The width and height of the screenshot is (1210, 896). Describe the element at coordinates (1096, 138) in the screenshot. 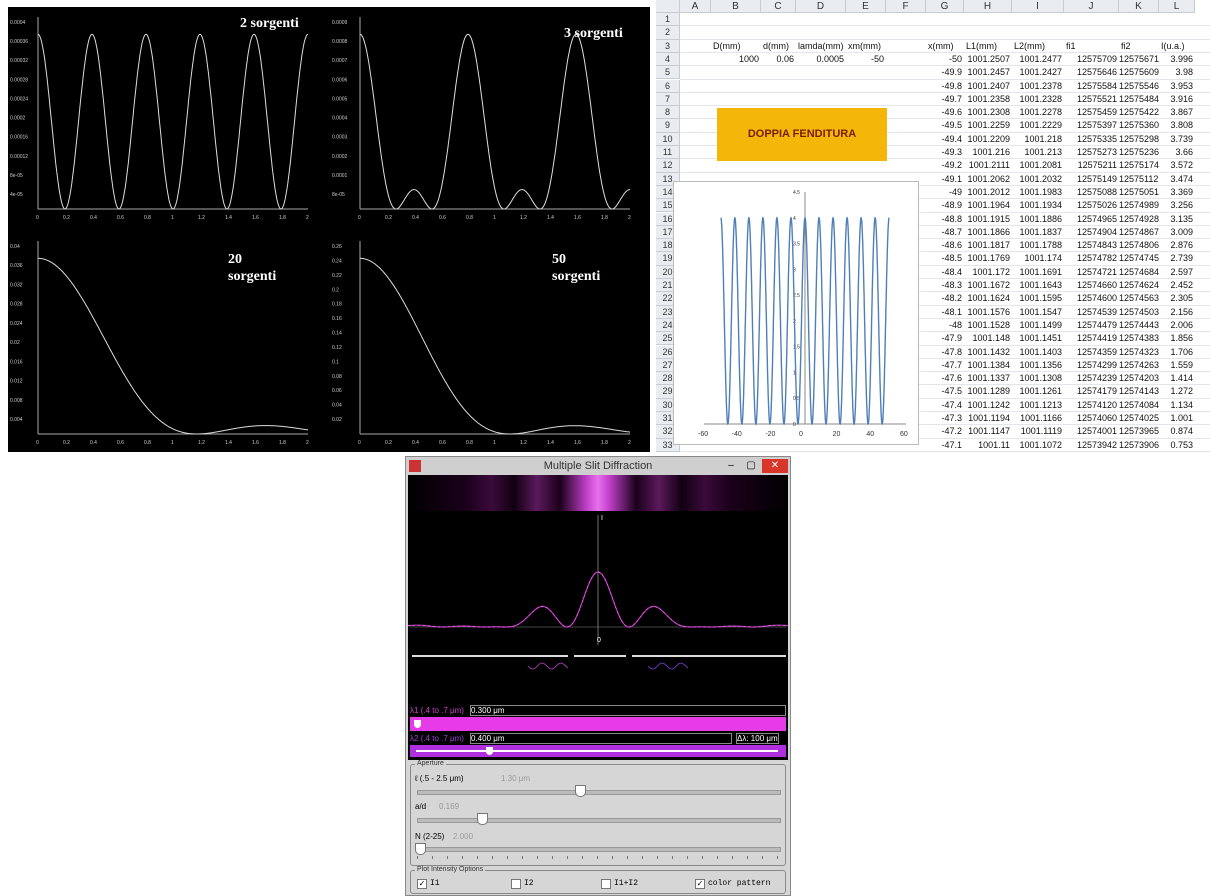

I see `table-cell: 12575335` at that location.